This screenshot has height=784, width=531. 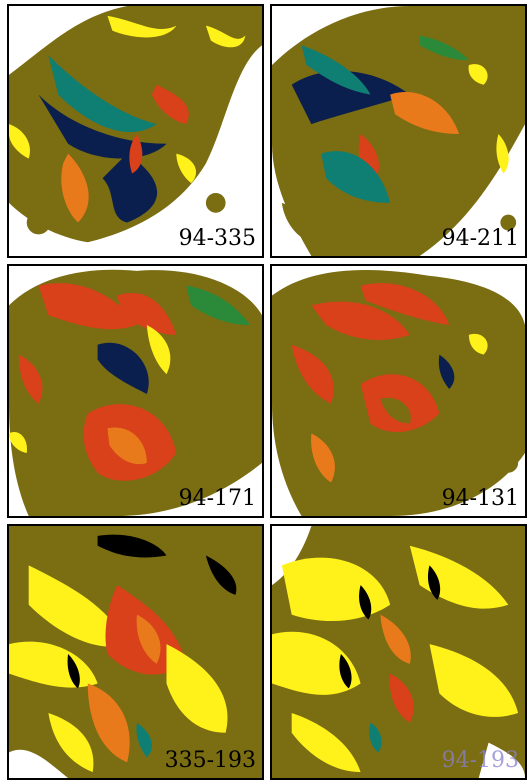 What do you see at coordinates (217, 238) in the screenshot?
I see `panel-label: 94-335` at bounding box center [217, 238].